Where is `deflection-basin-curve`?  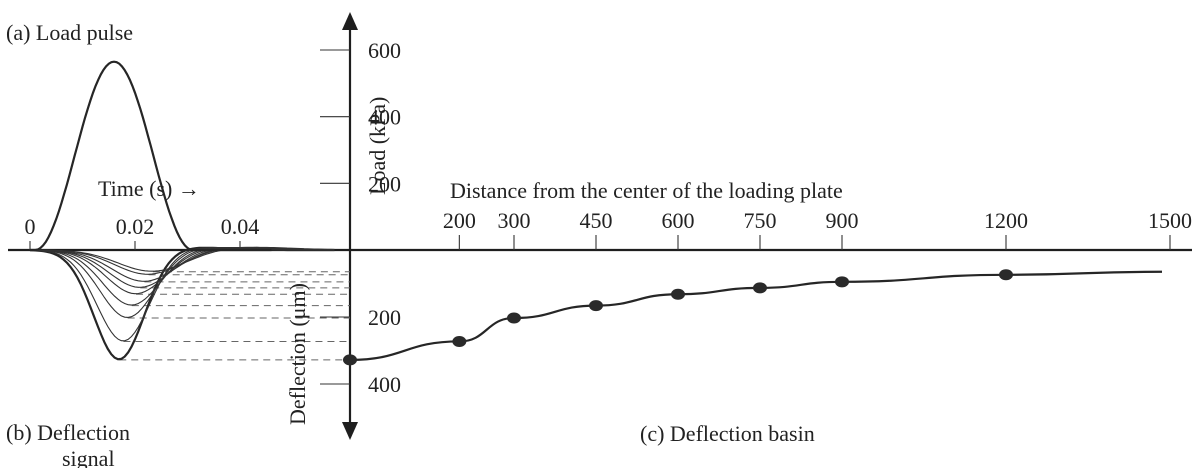
deflection-basin-curve is located at coordinates (756, 315).